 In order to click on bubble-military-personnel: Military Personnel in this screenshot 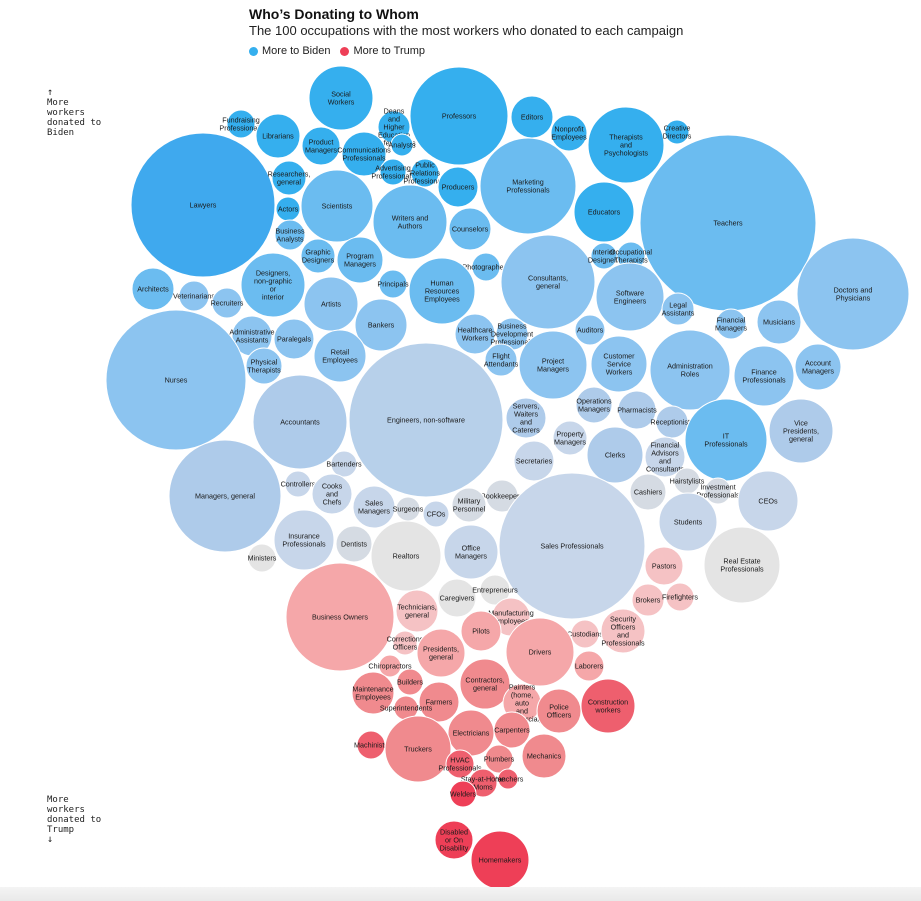, I will do `click(469, 505)`.